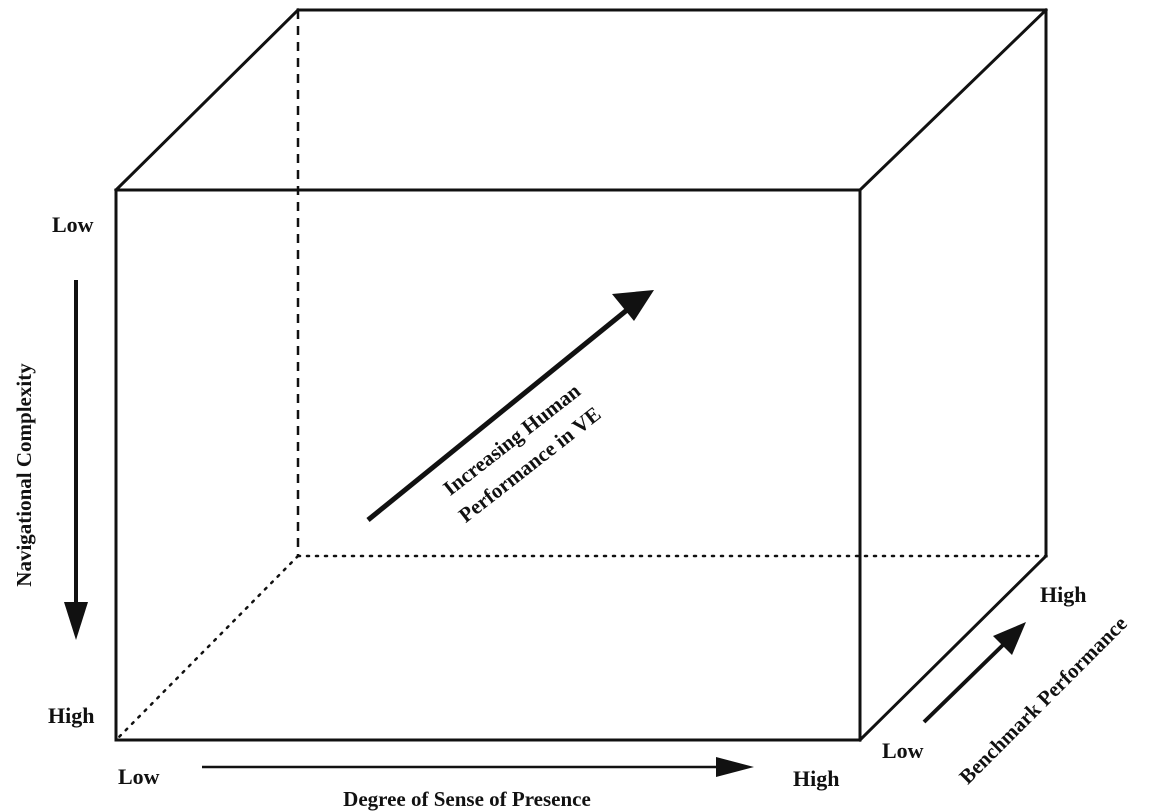 The height and width of the screenshot is (811, 1151). What do you see at coordinates (207, 100) in the screenshot?
I see `top-left-depth-edge` at bounding box center [207, 100].